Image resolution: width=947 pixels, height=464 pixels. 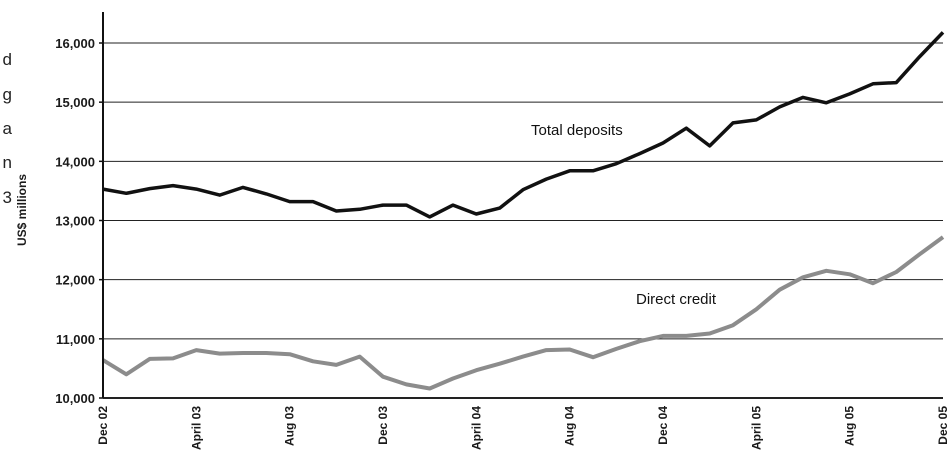 What do you see at coordinates (103, 425) in the screenshot?
I see `x-tick-label: Dec 02` at bounding box center [103, 425].